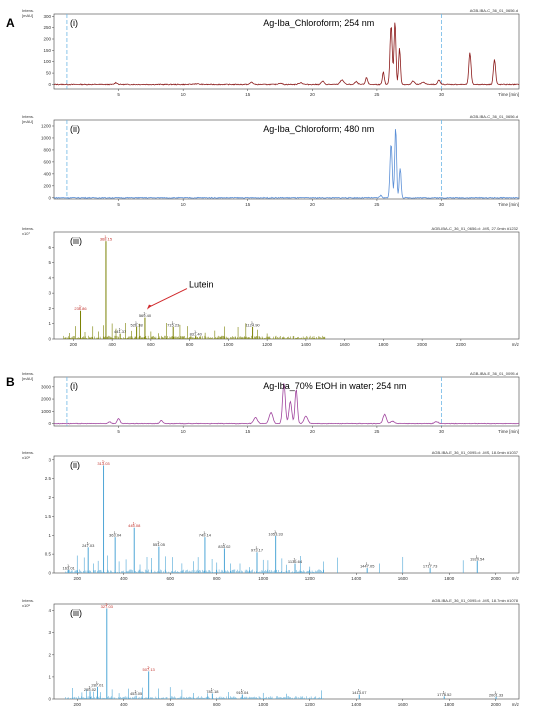 The image size is (550, 721). I want to click on x-tick-label: 20, so click(313, 431).